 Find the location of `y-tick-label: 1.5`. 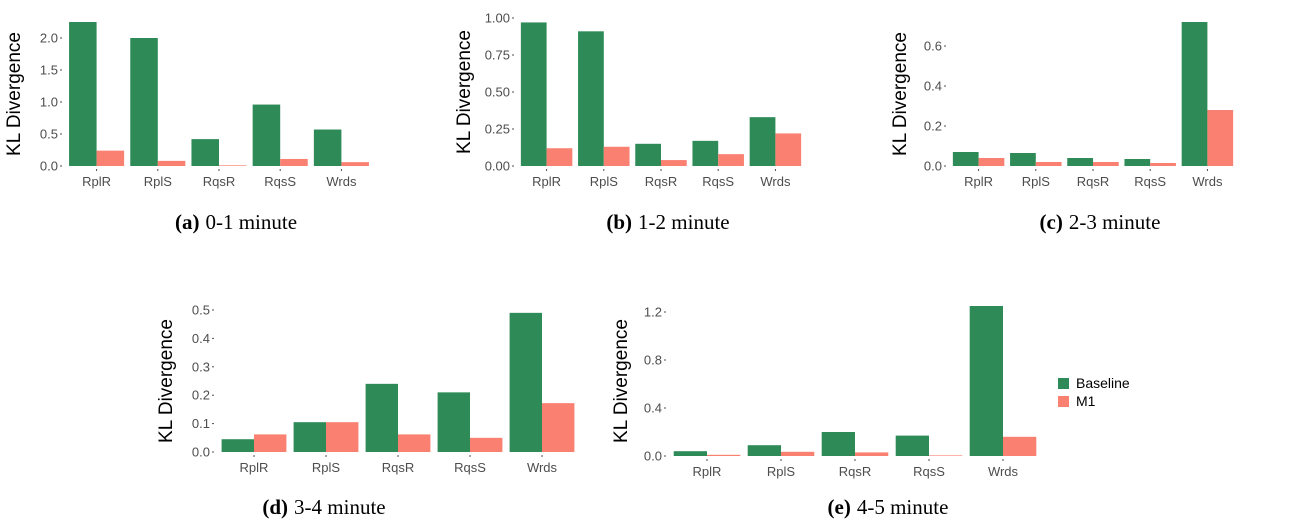

y-tick-label: 1.5 is located at coordinates (49, 70).